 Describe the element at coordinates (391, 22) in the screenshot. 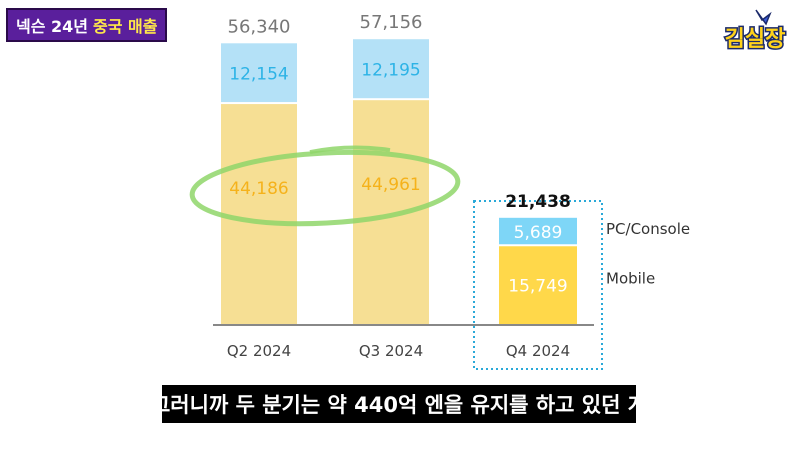

I see `total-label-1: 57,156` at that location.